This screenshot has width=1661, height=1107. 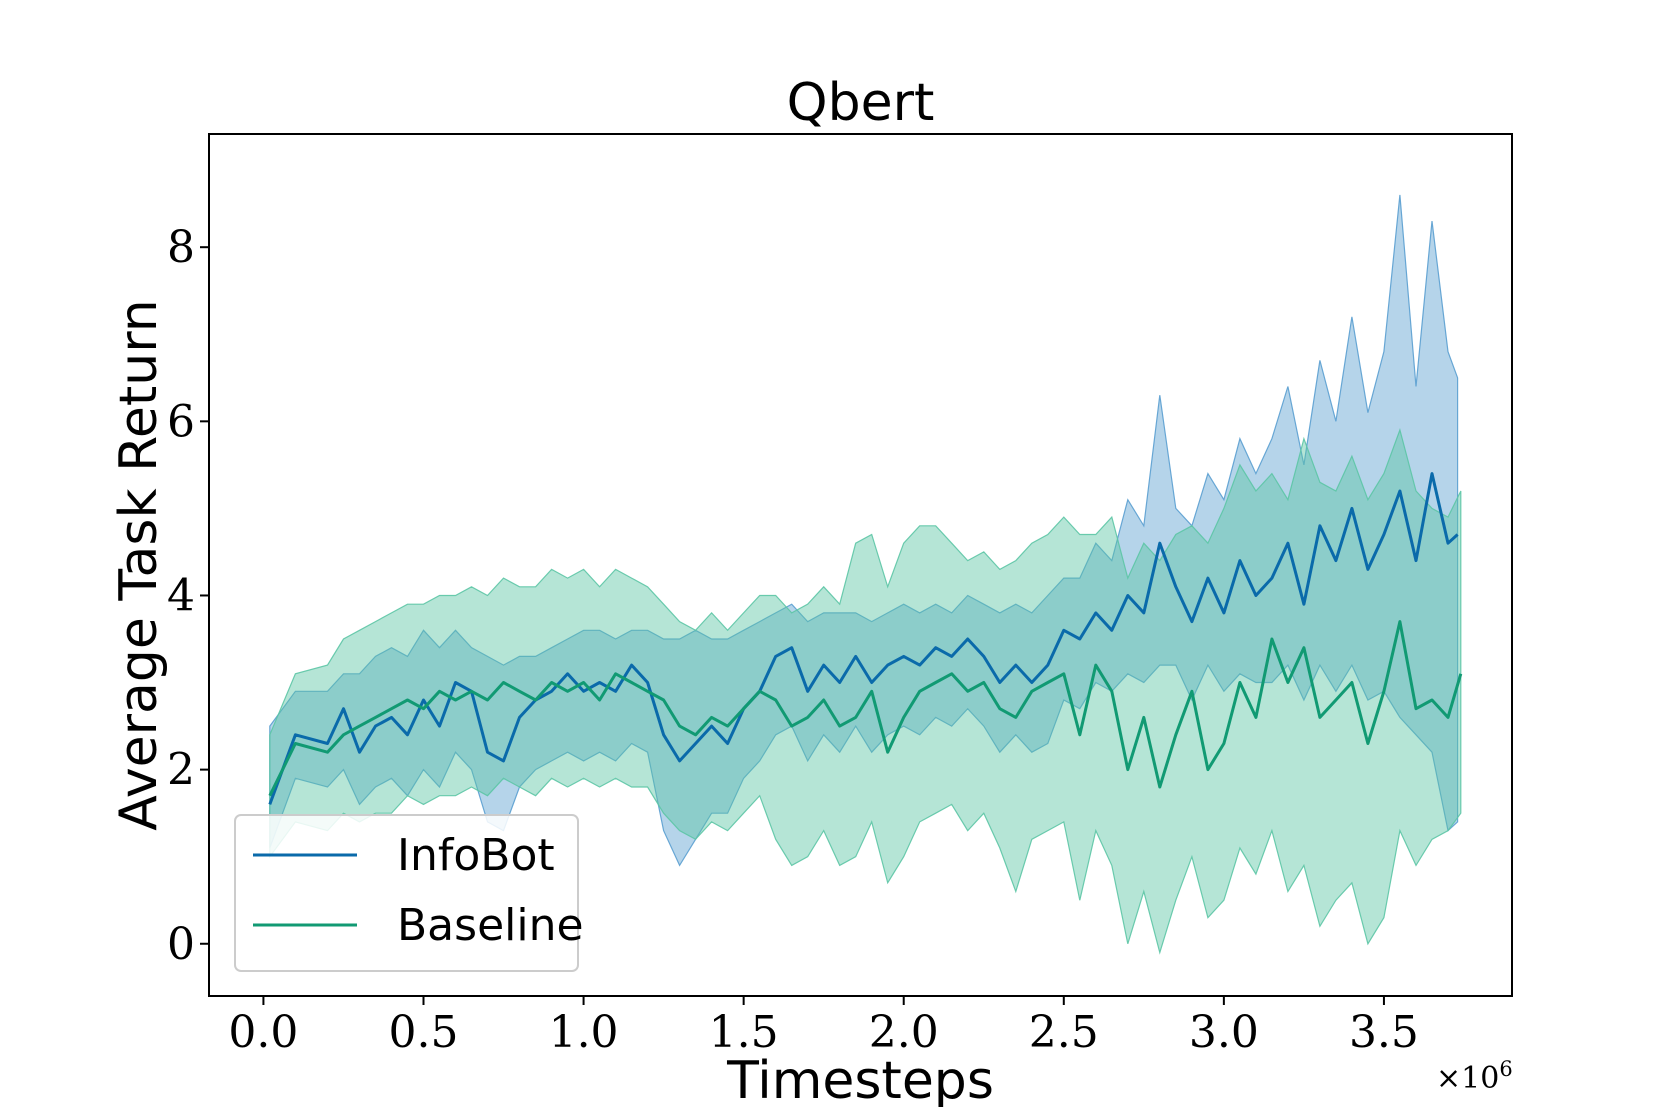 I want to click on x-tick-label: 2.5, so click(x=1064, y=1032).